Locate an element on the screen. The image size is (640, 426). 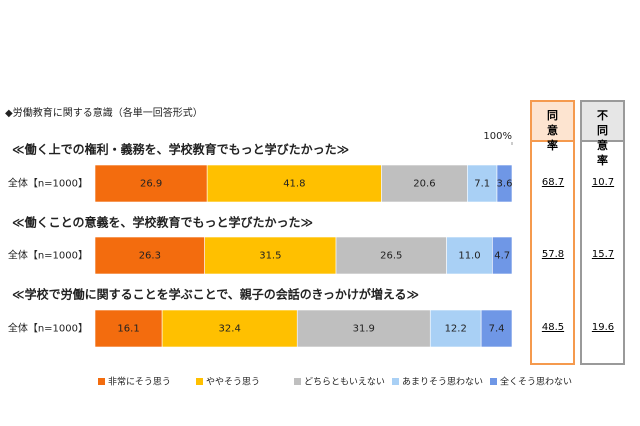
value-label: 7.4 is located at coordinates (497, 329).